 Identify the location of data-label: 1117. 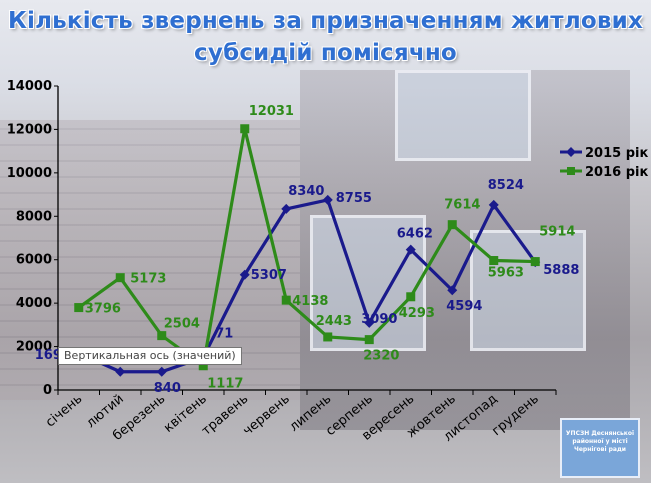
(225, 384).